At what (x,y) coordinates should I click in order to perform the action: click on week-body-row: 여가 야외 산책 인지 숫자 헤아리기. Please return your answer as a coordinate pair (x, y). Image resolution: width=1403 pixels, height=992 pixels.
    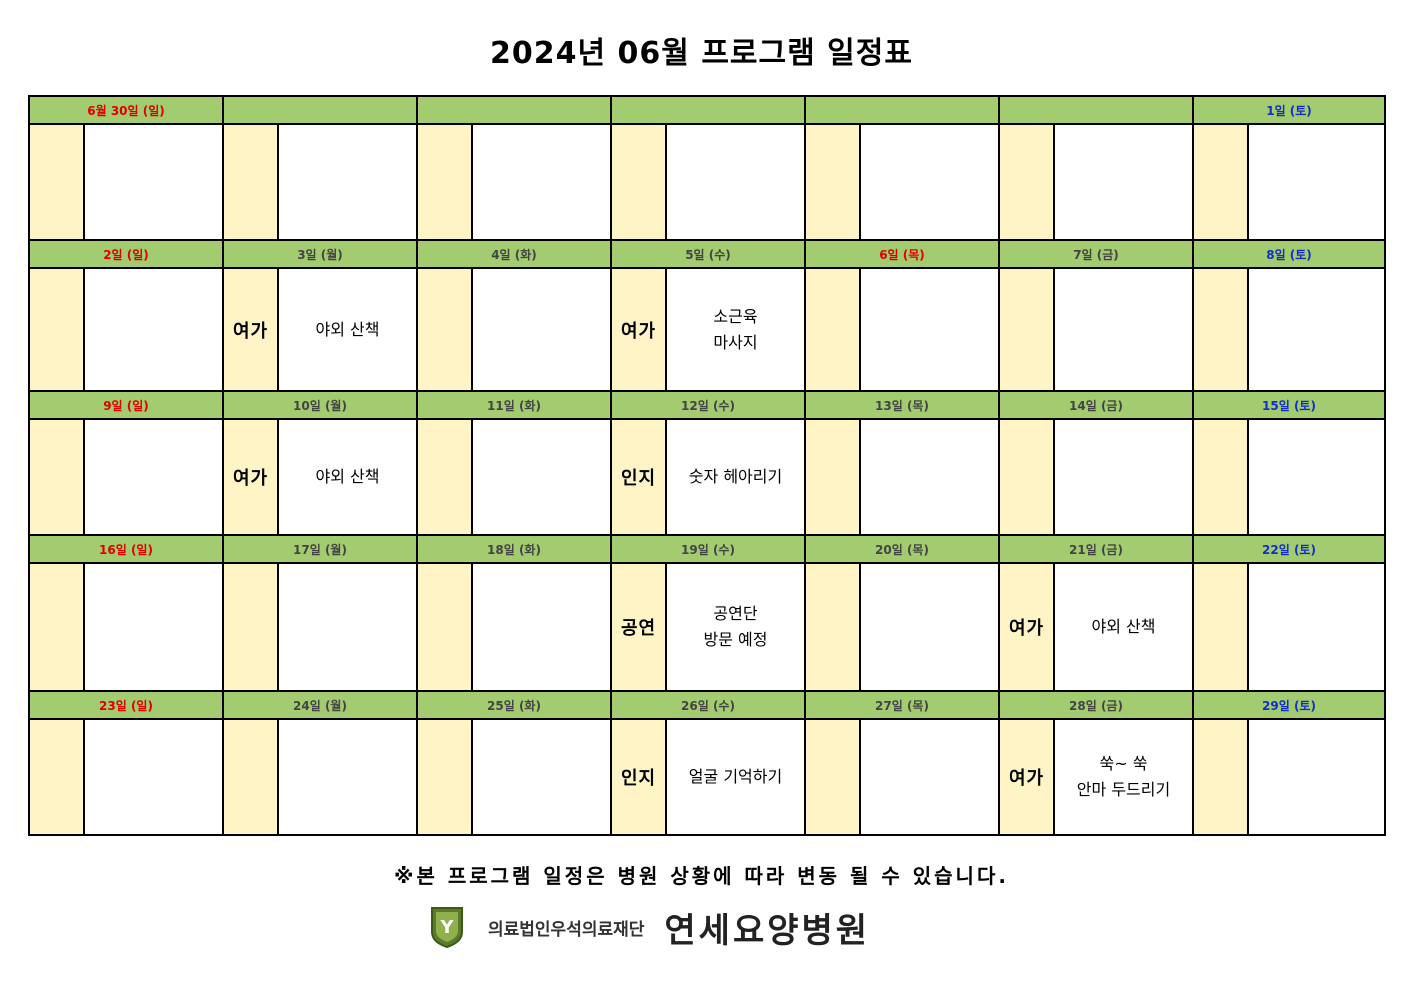
    Looking at the image, I should click on (707, 477).